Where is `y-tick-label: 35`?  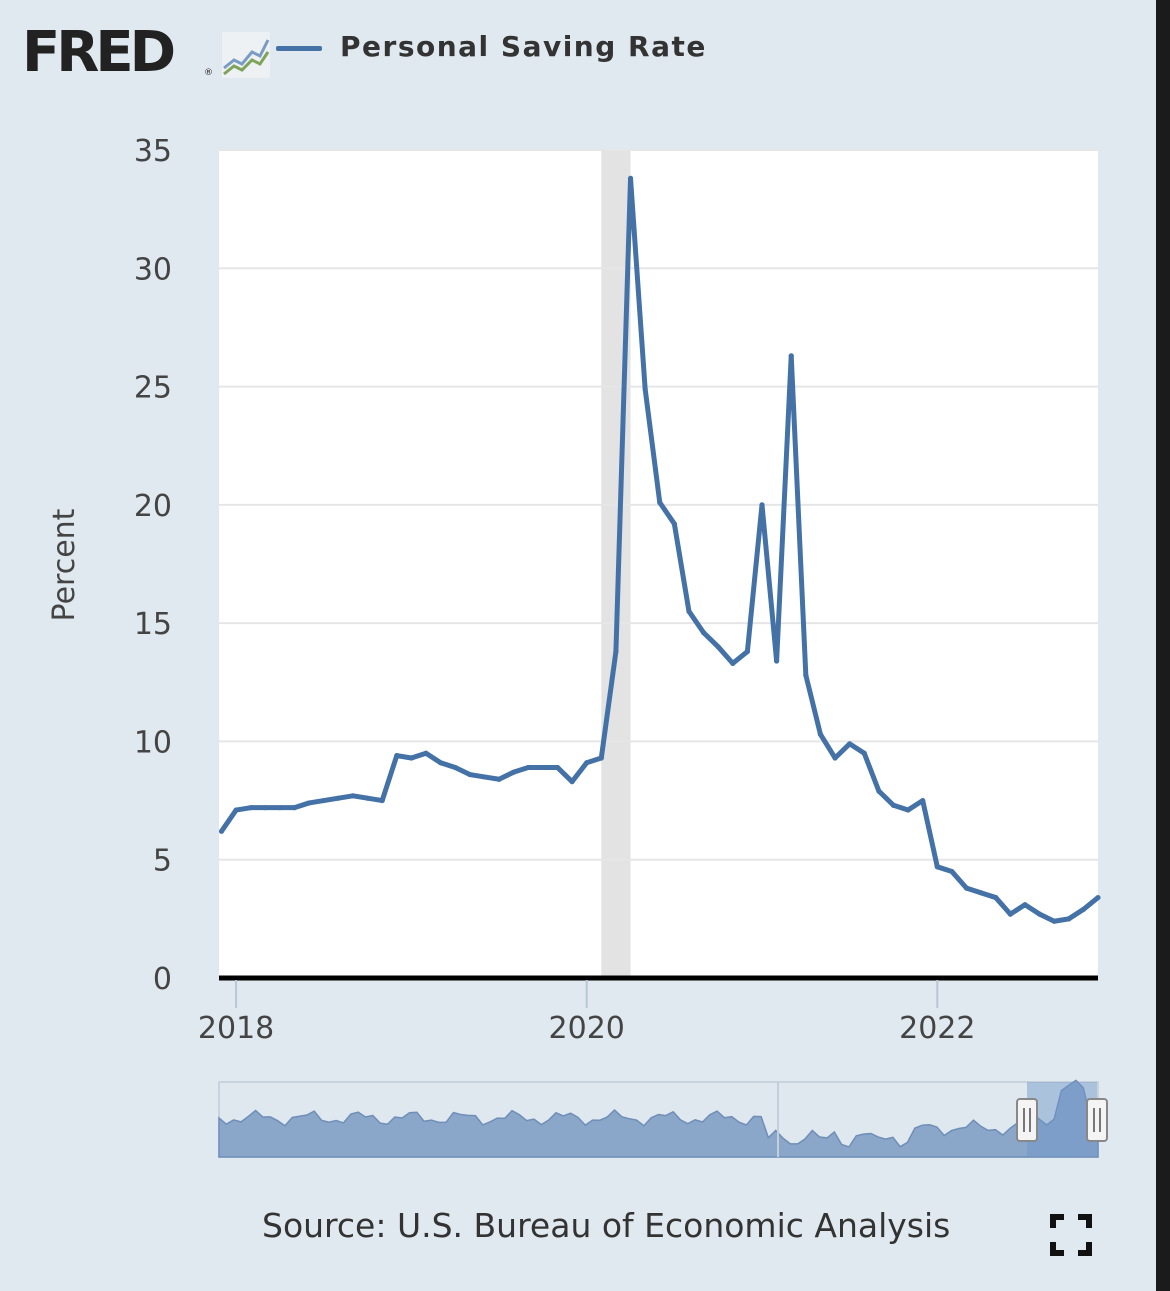 y-tick-label: 35 is located at coordinates (153, 151).